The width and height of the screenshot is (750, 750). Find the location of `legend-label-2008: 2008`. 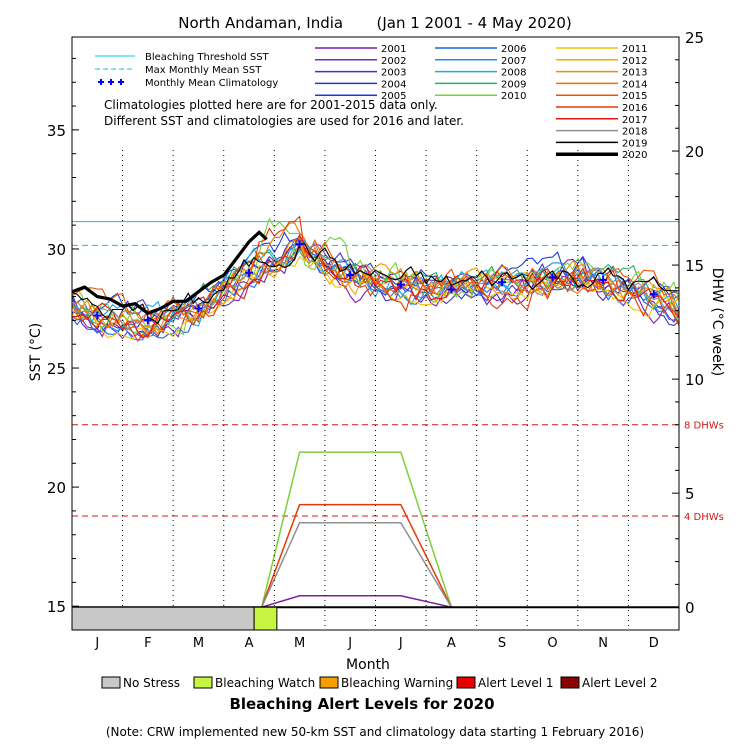

legend-label-2008: 2008 is located at coordinates (513, 73).